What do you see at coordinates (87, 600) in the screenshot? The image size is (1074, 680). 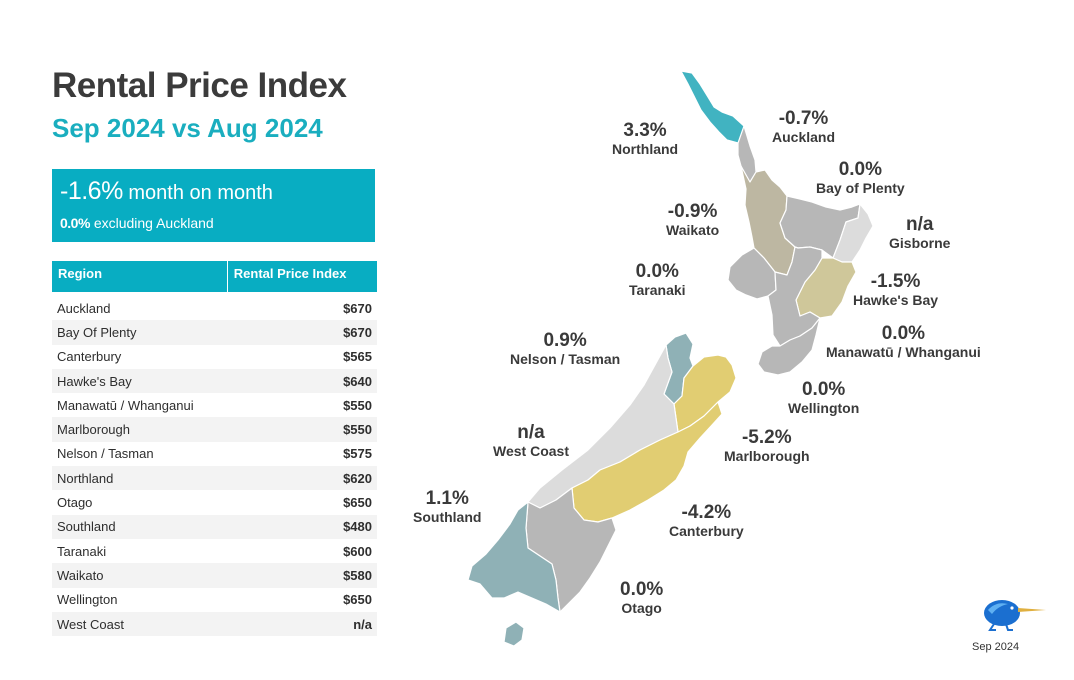 I see `table-cell-region: Wellington` at bounding box center [87, 600].